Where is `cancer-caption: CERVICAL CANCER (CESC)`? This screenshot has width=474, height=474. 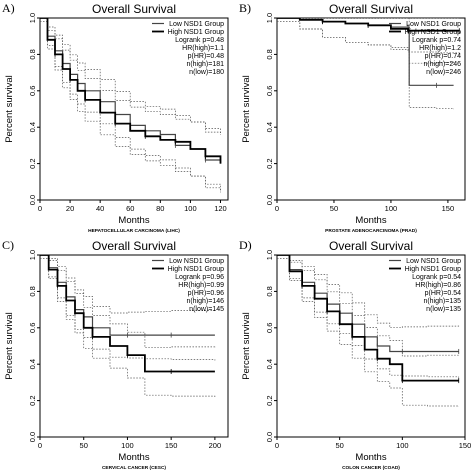
cancer-caption: CERVICAL CANCER (CESC) is located at coordinates (134, 468).